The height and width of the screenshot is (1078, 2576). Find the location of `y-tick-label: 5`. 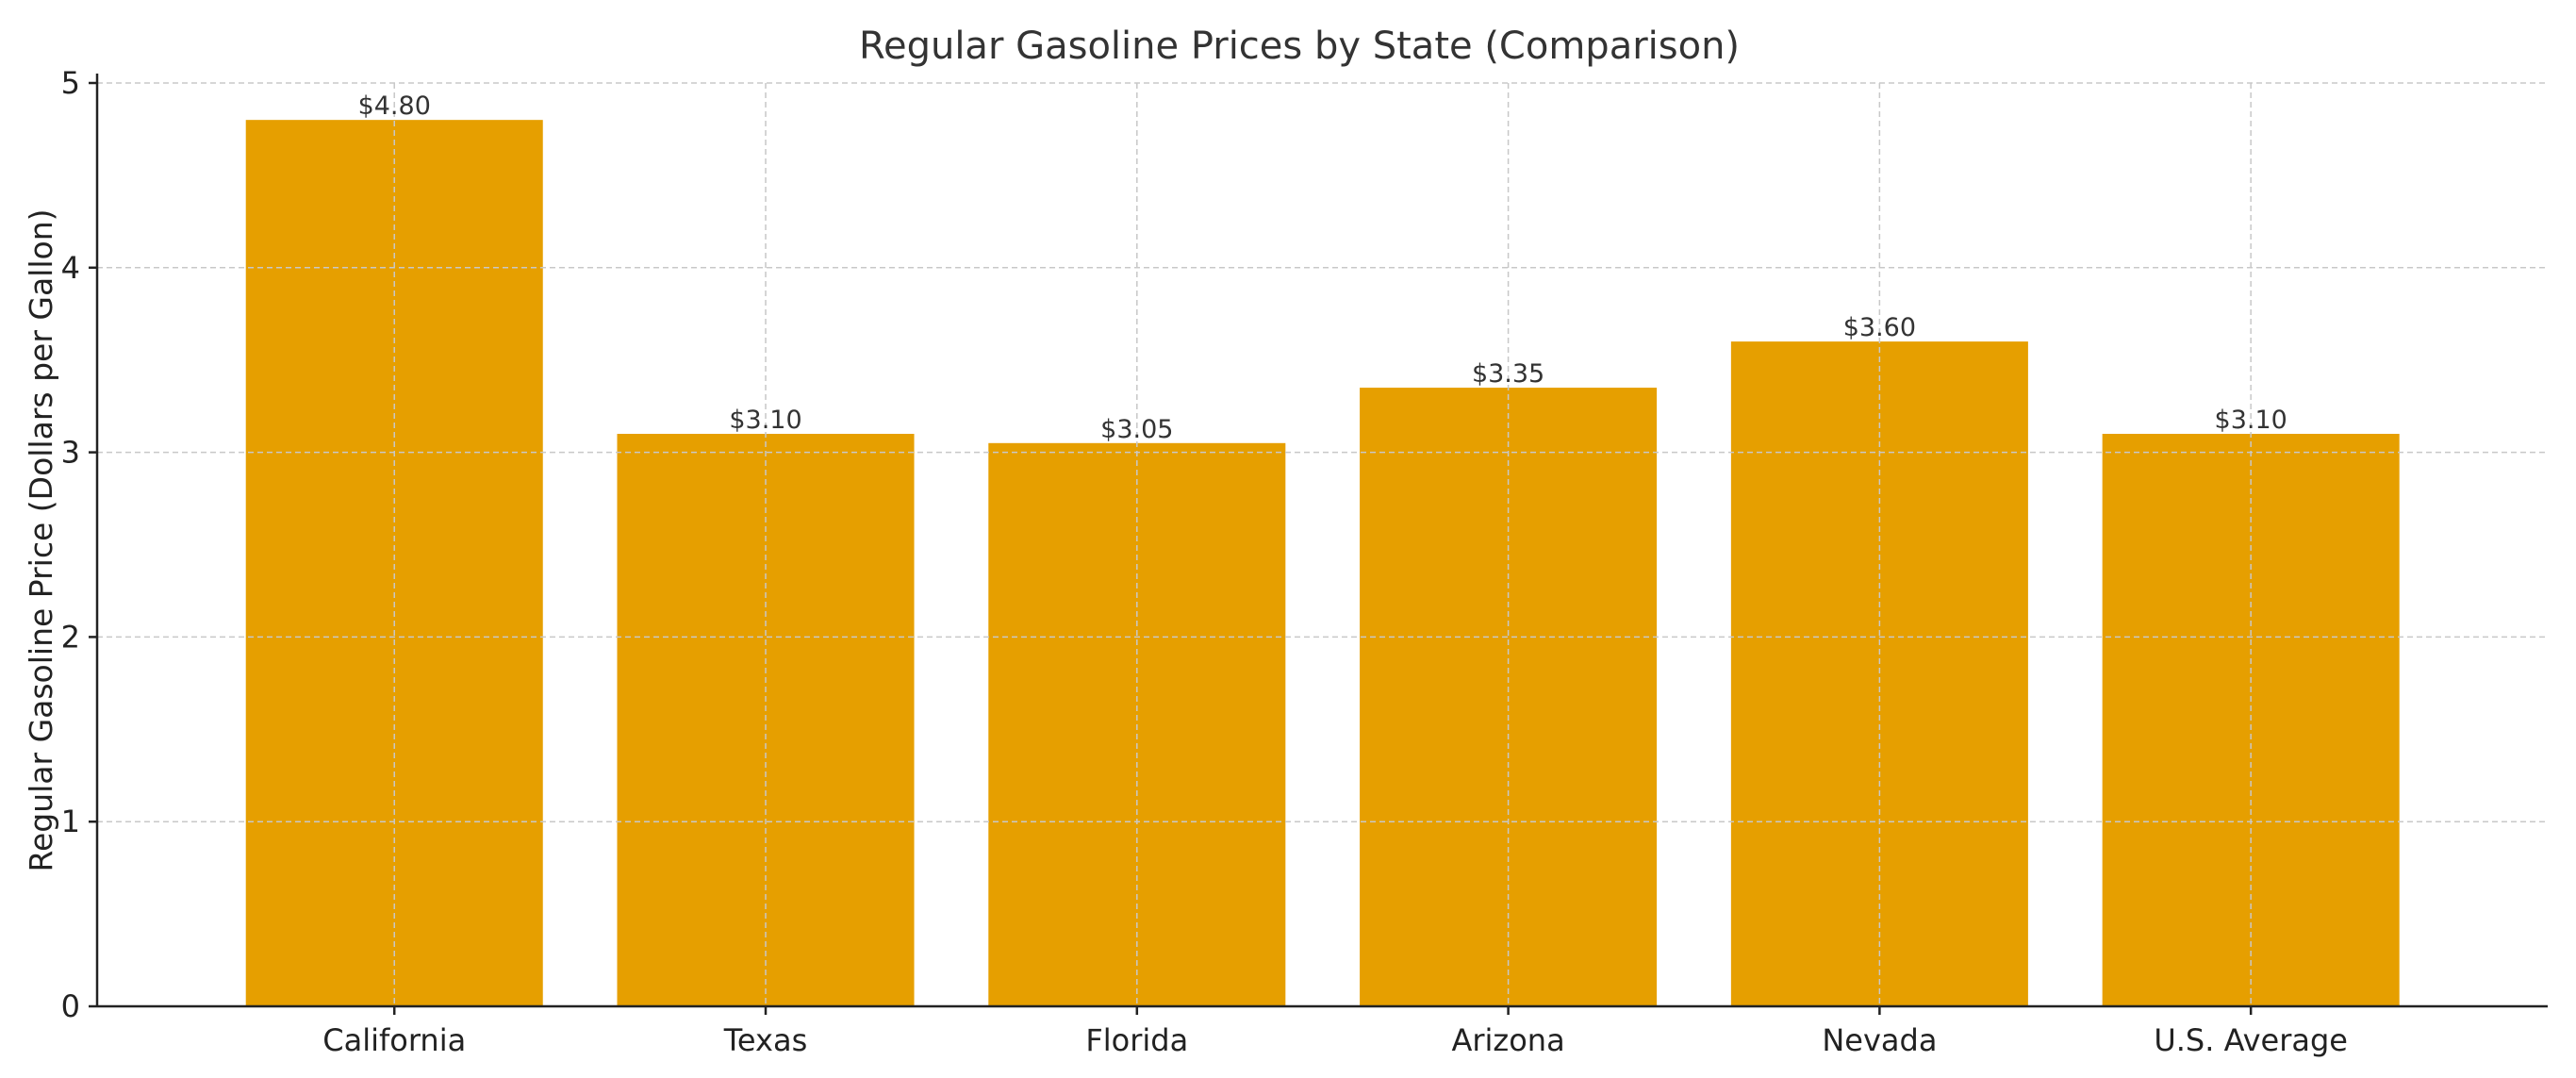

y-tick-label: 5 is located at coordinates (70, 83).